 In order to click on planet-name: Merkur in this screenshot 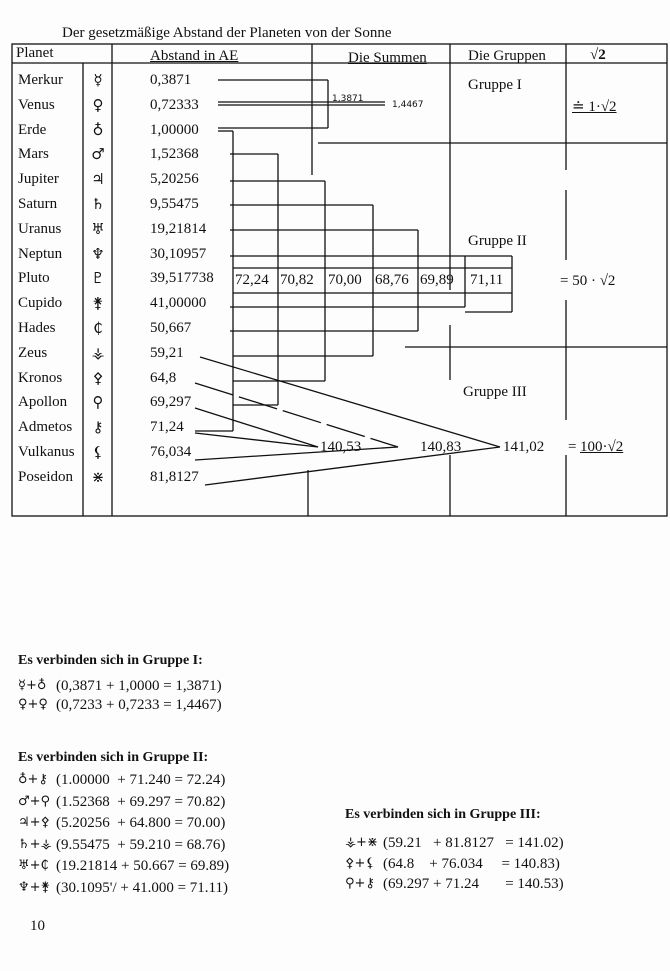, I will do `click(40, 80)`.